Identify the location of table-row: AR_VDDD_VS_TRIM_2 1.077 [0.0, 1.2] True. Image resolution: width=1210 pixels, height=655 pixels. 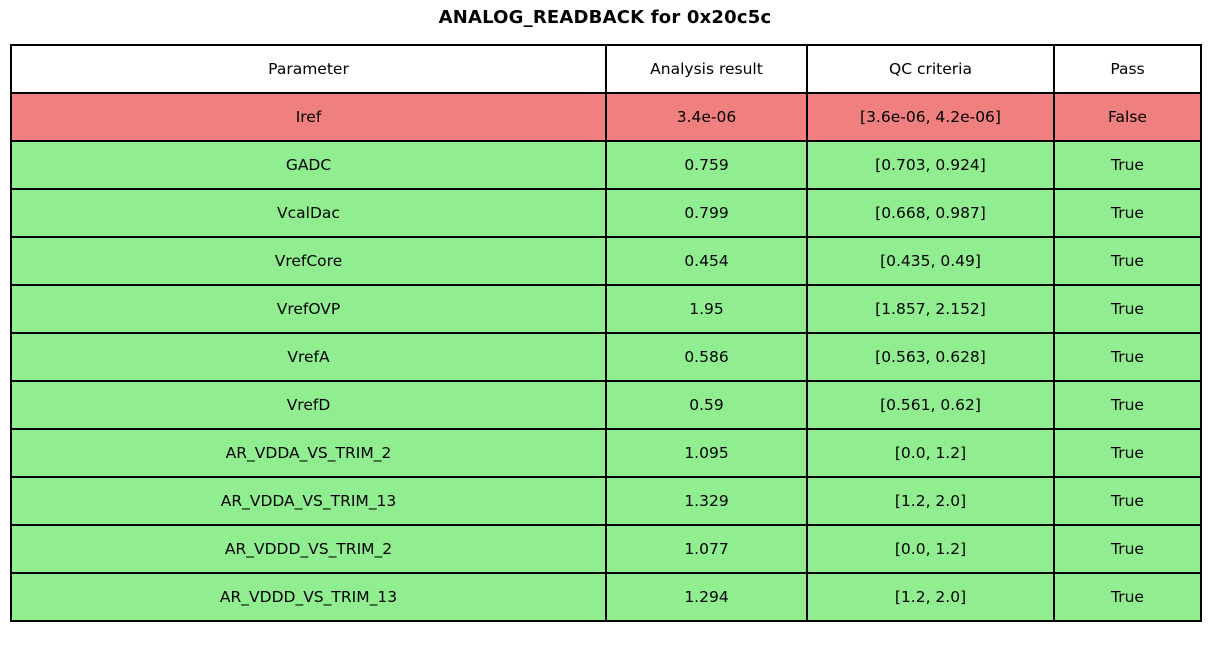
(606, 549).